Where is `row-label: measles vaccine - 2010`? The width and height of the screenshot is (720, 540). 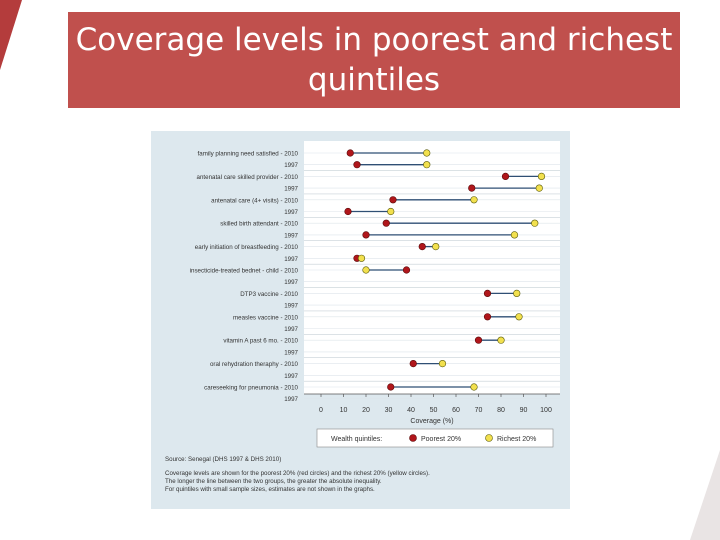
row-label: measles vaccine - 2010 is located at coordinates (266, 317).